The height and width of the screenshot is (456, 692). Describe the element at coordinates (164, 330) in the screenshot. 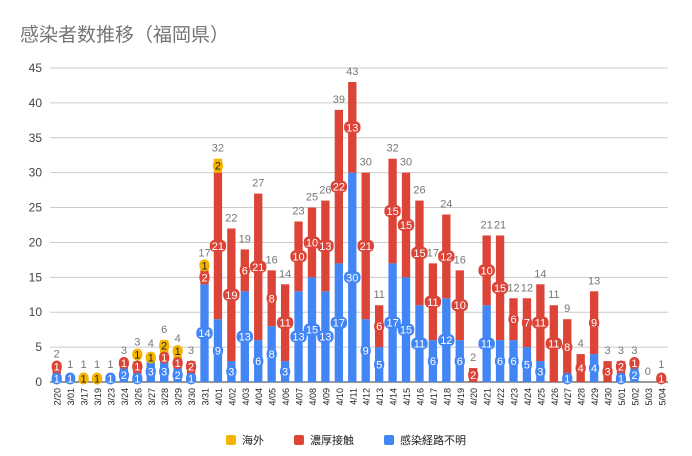

I see `total-data-label: 6` at that location.